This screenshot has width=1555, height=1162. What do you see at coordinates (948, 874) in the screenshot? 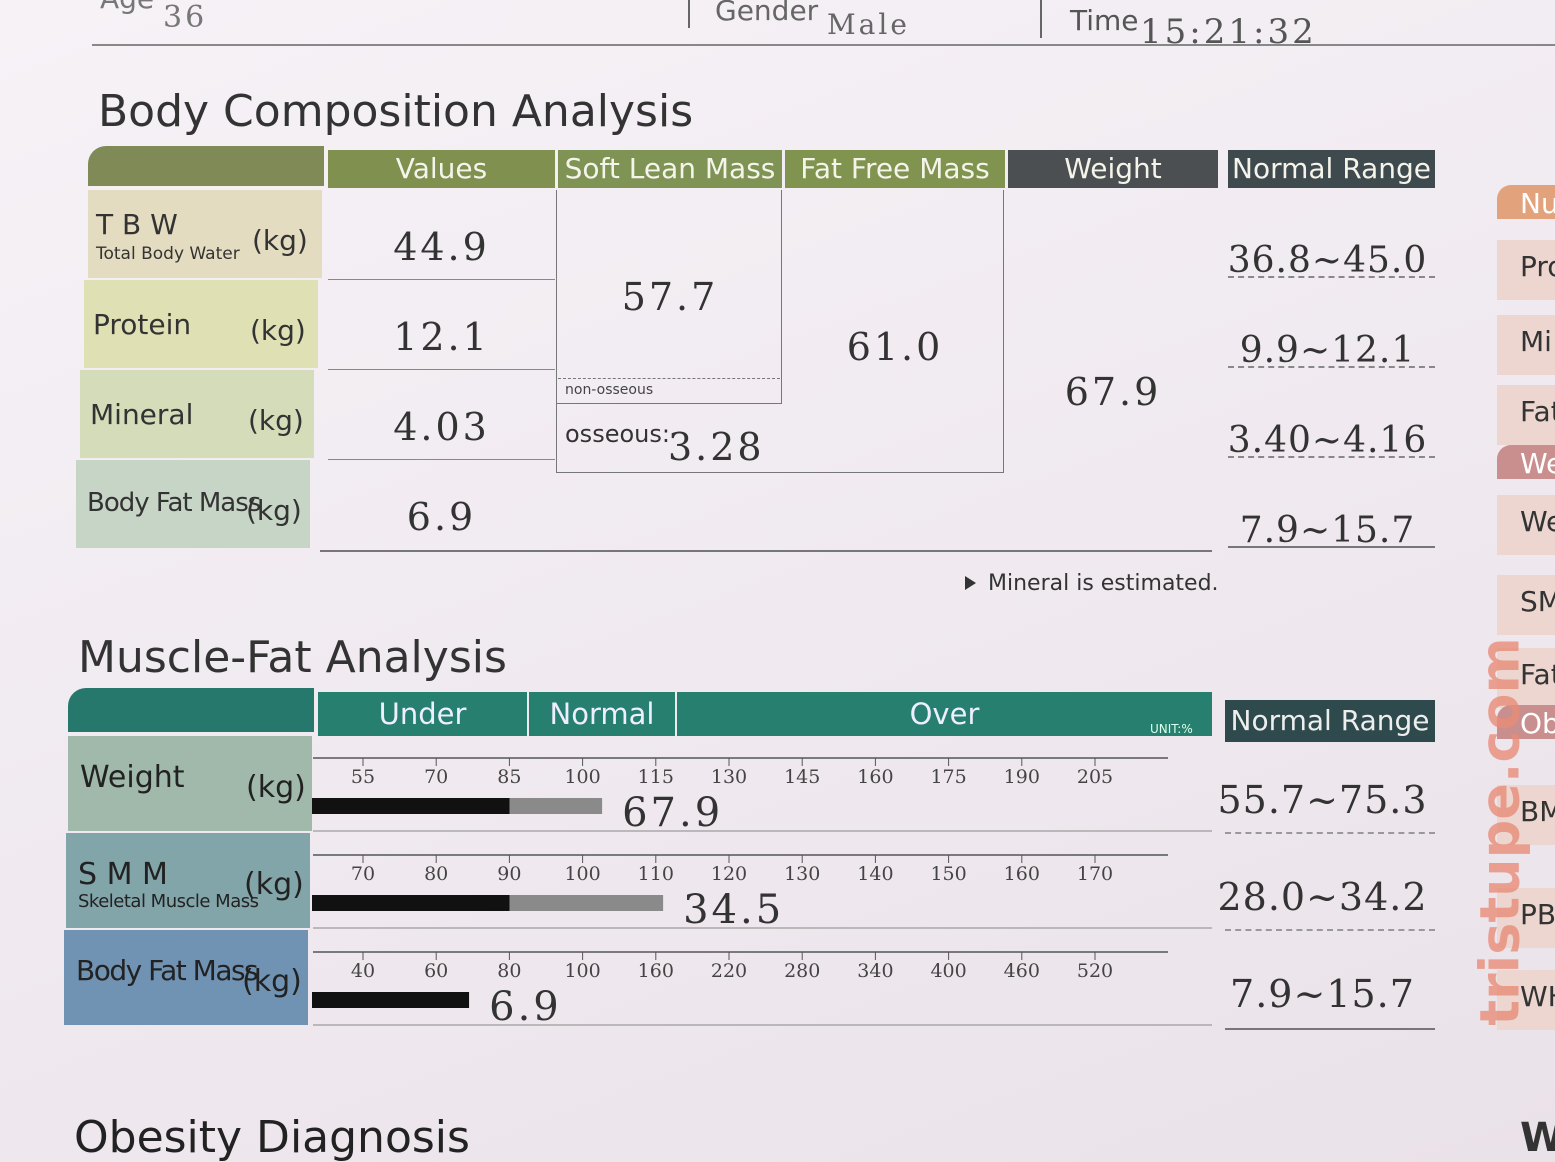
I see `tick-label: 150` at bounding box center [948, 874].